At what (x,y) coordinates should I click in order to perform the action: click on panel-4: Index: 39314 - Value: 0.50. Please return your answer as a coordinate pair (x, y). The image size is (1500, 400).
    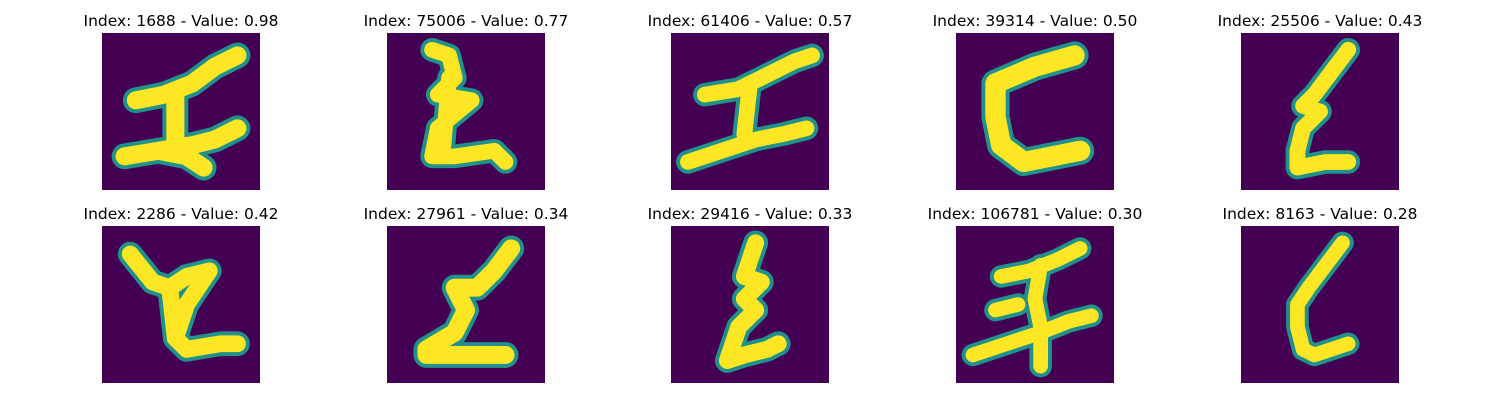
    Looking at the image, I should click on (1035, 102).